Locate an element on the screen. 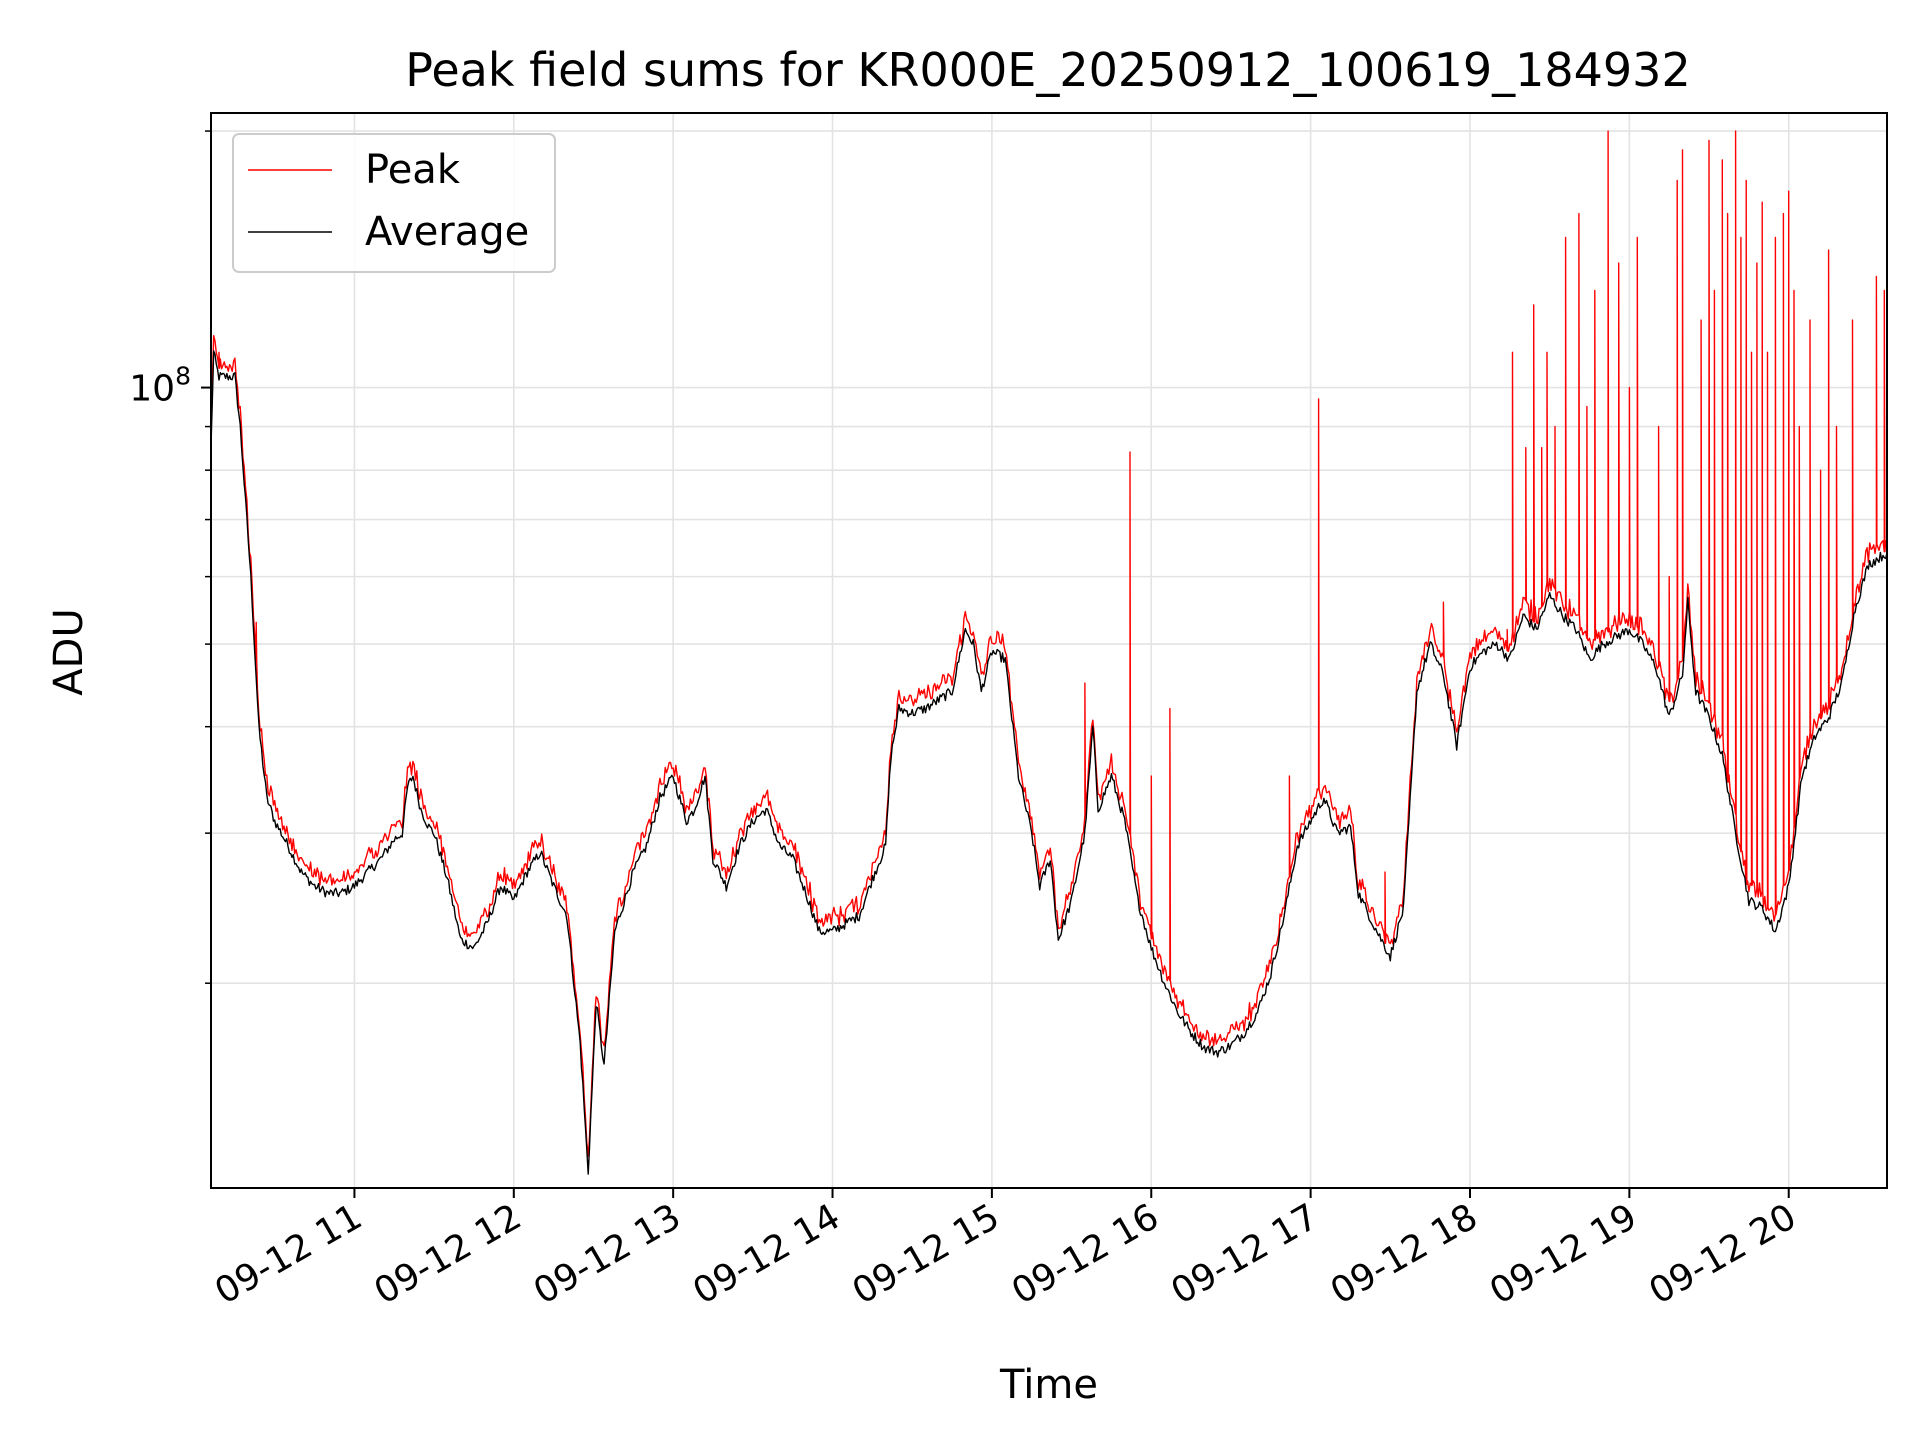 The image size is (1920, 1440). x-axis-title: Time is located at coordinates (1048, 1385).